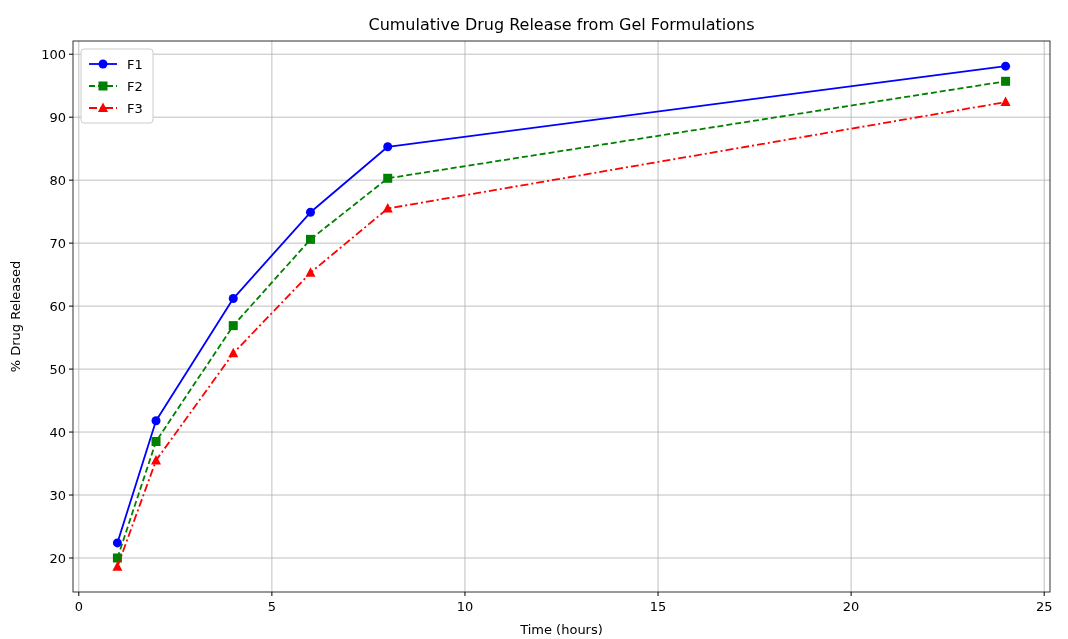  I want to click on chart-title: Cumulative Drug Release from Gel Formulations, so click(561, 24).